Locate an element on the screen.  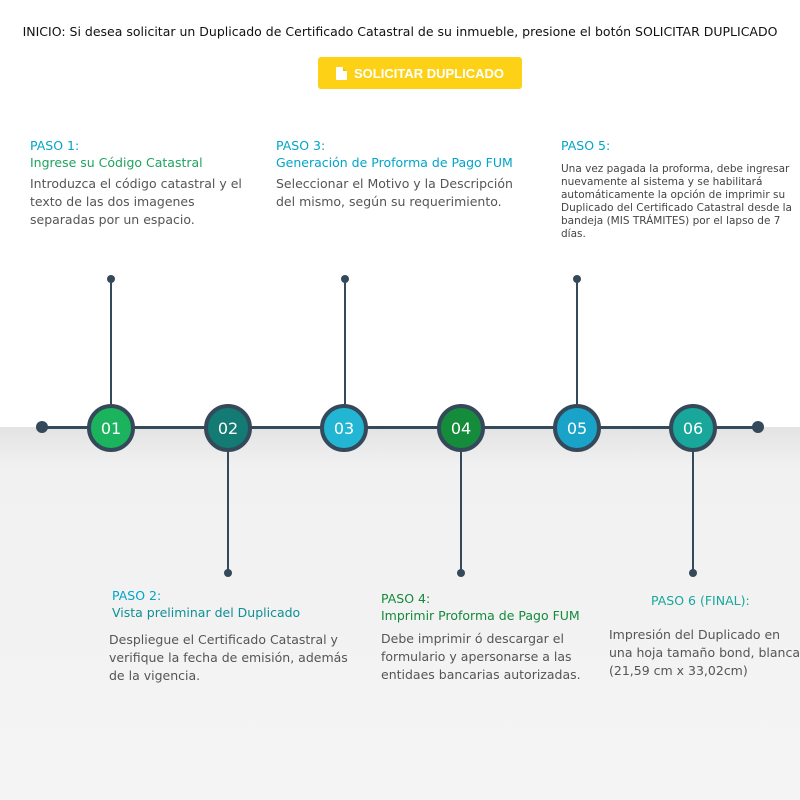
step-node-06: 06 is located at coordinates (693, 428).